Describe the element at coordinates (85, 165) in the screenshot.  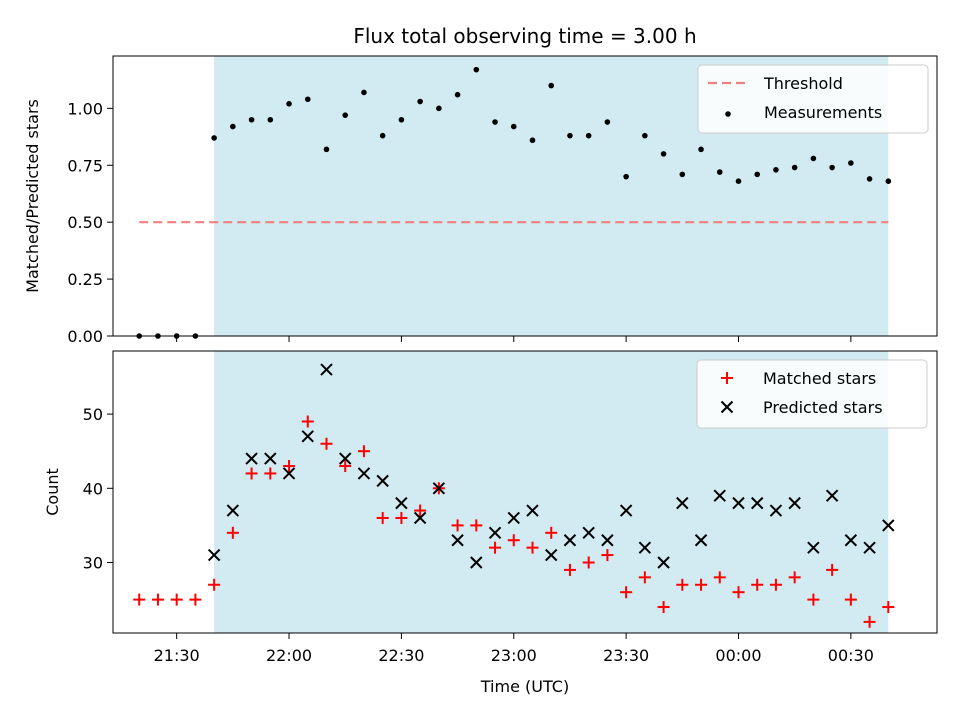
I see `y-tick-label: 0.75` at that location.